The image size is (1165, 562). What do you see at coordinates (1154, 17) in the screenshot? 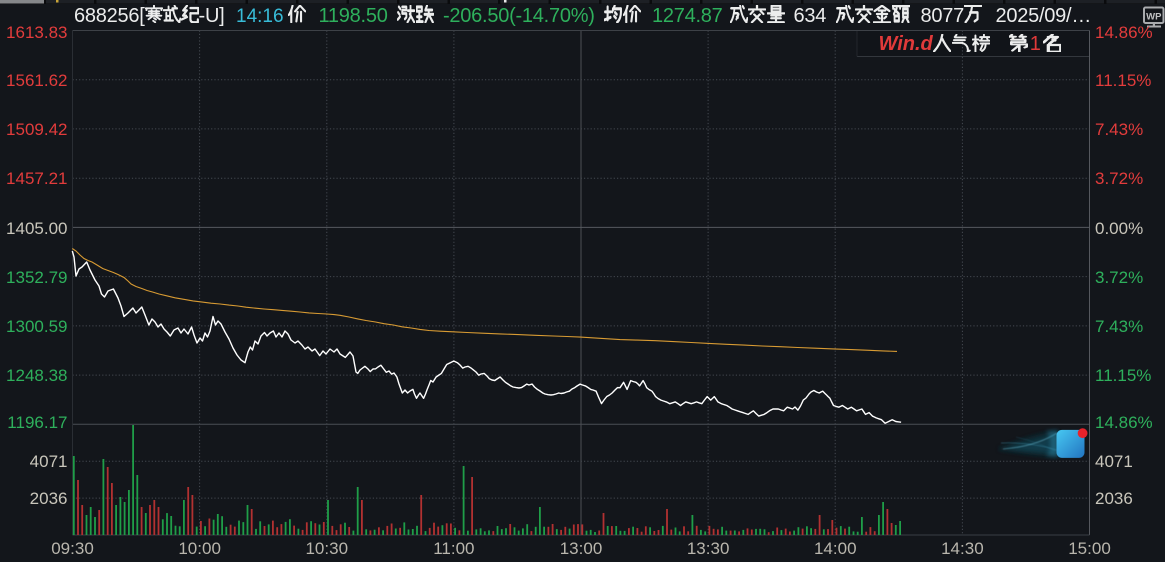
I see `svg-text: WP` at bounding box center [1154, 17].